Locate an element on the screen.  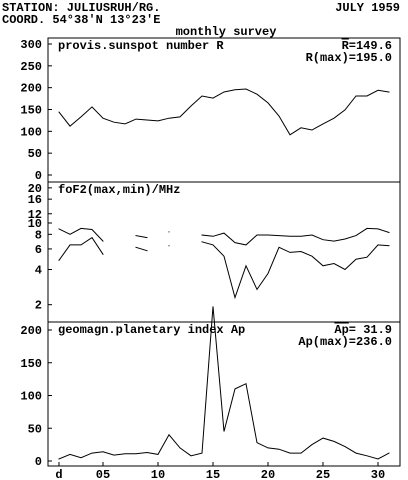
panel-title: foF2(max,min)/MHz is located at coordinates (119, 190).